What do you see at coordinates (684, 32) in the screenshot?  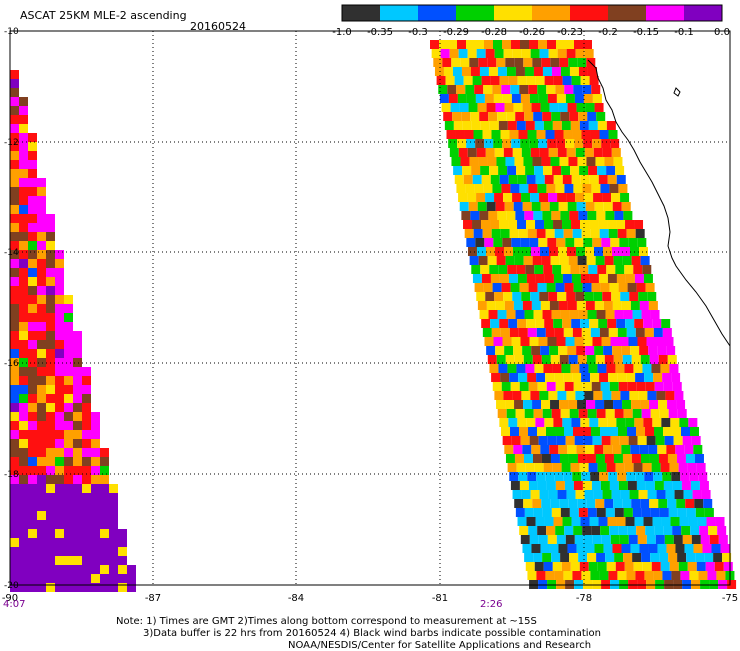 I see `colorbar-label: -0.1` at bounding box center [684, 32].